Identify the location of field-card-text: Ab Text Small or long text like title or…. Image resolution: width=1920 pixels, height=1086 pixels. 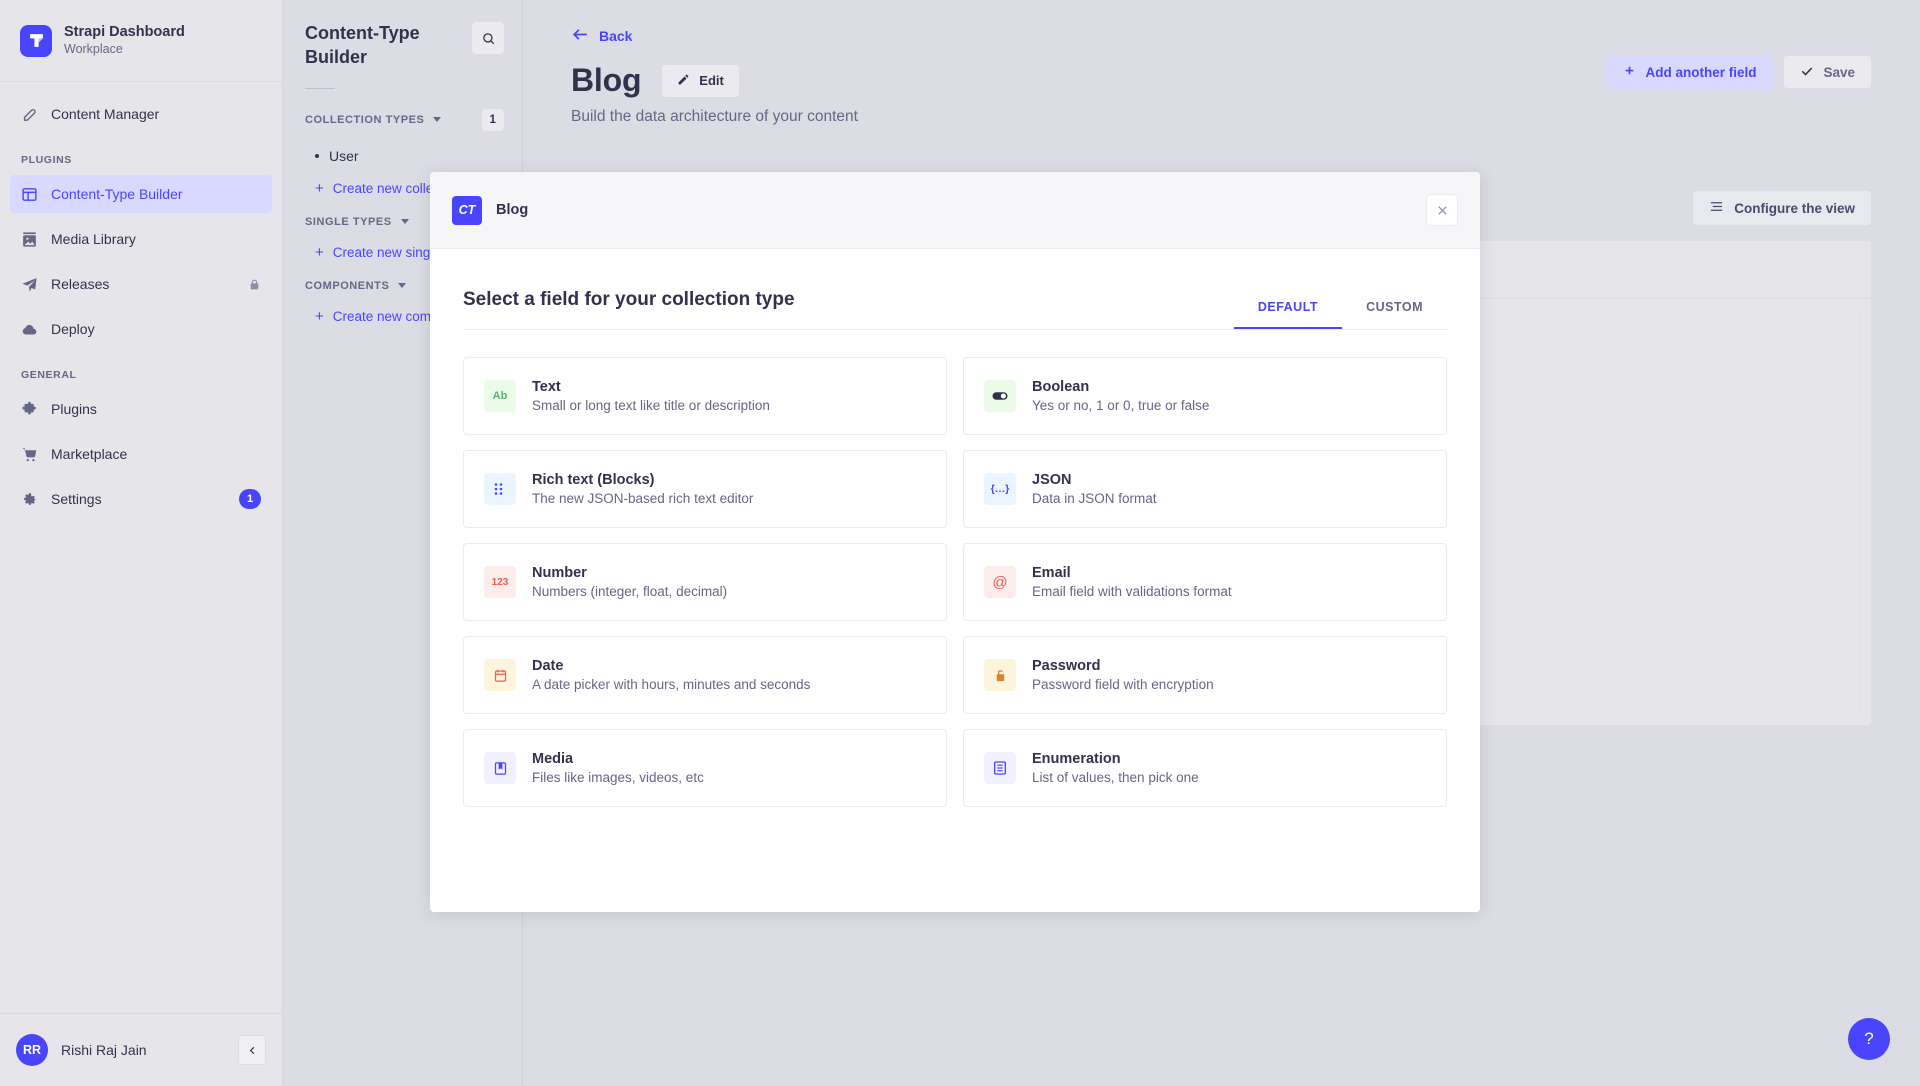
(705, 396).